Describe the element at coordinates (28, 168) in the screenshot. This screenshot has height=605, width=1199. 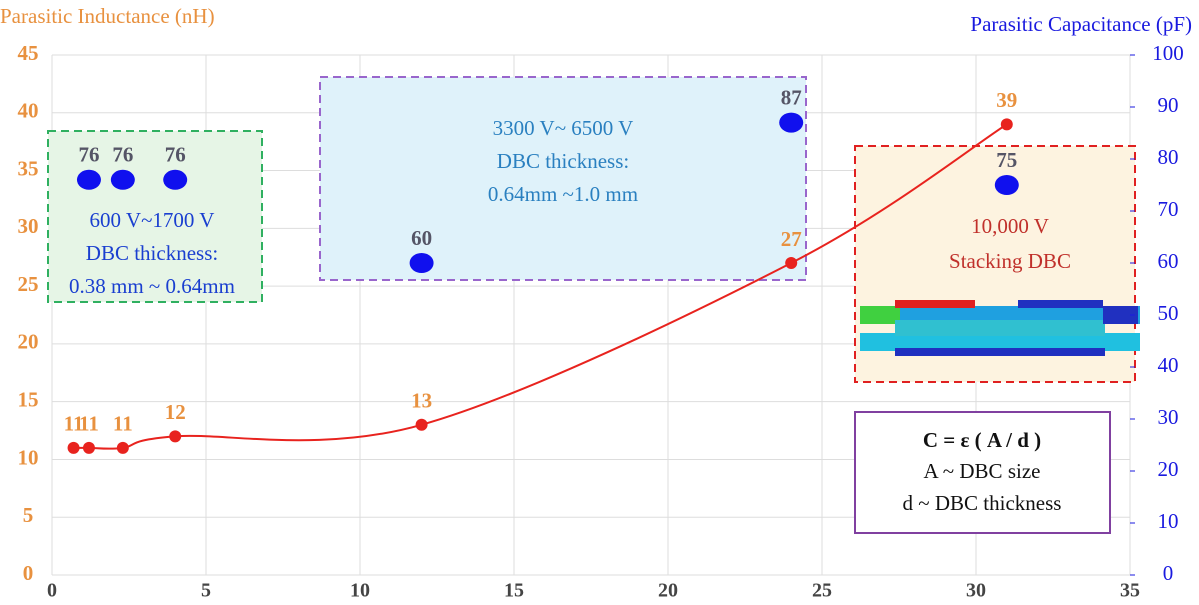
I see `y-tick-label: 35` at that location.